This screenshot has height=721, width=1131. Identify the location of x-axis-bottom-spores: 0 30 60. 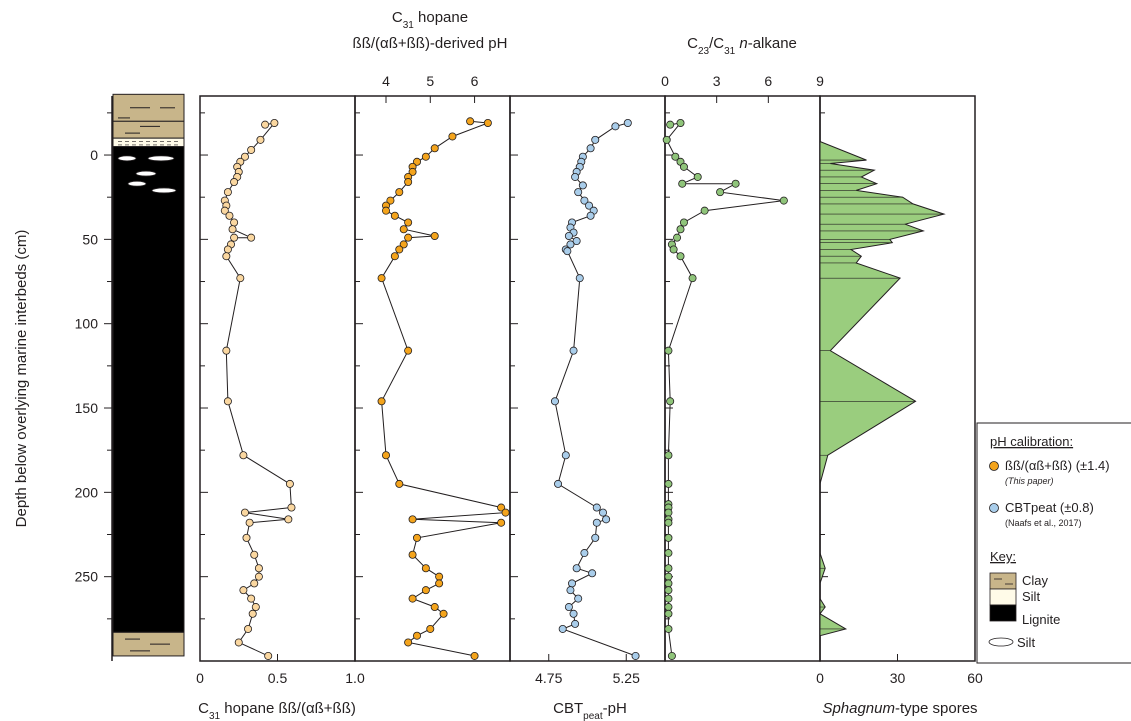
(899, 670).